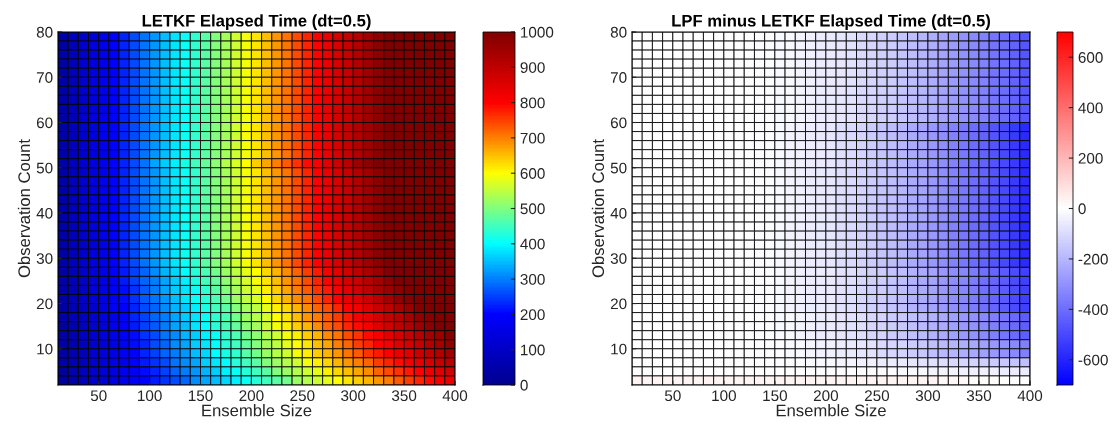  What do you see at coordinates (1093, 259) in the screenshot?
I see `color-bar-label: -200` at bounding box center [1093, 259].